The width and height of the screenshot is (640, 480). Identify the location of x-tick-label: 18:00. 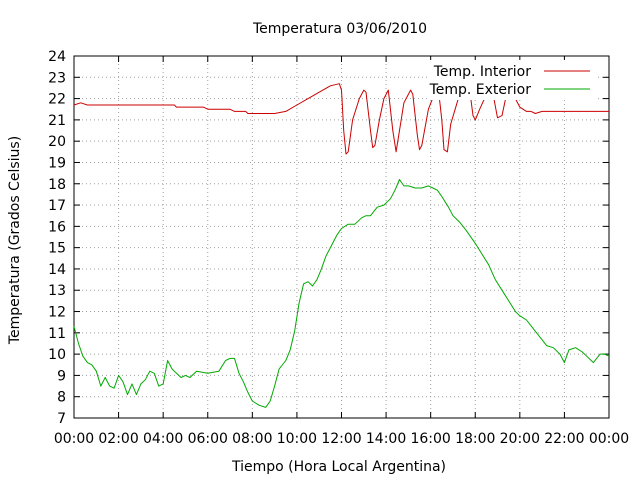
(475, 439).